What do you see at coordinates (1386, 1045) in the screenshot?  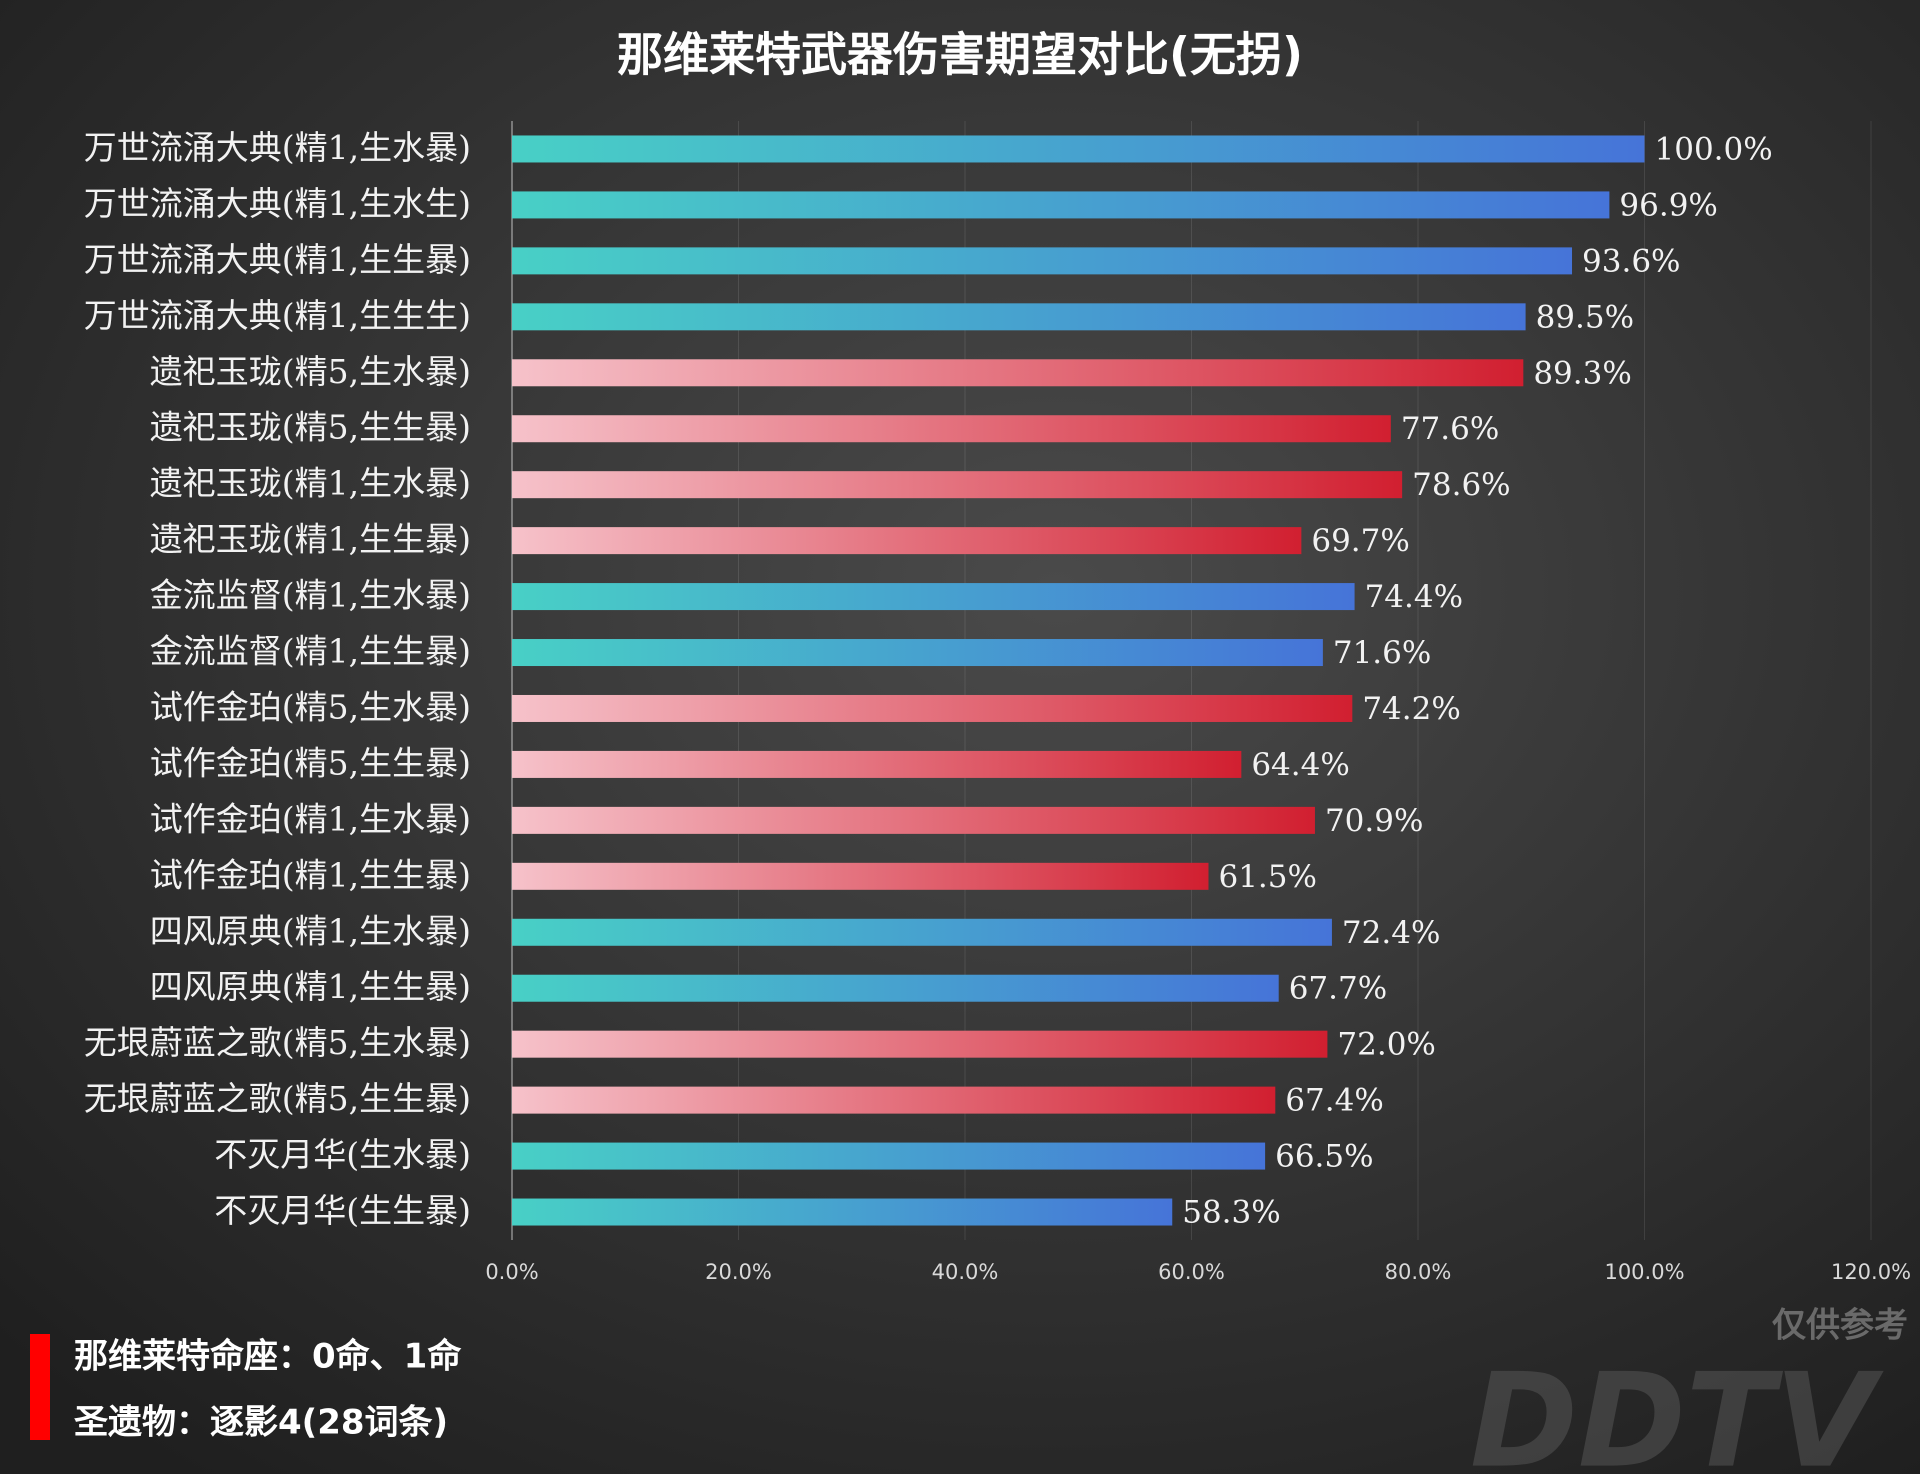 I see `value-label: 72.0%` at bounding box center [1386, 1045].